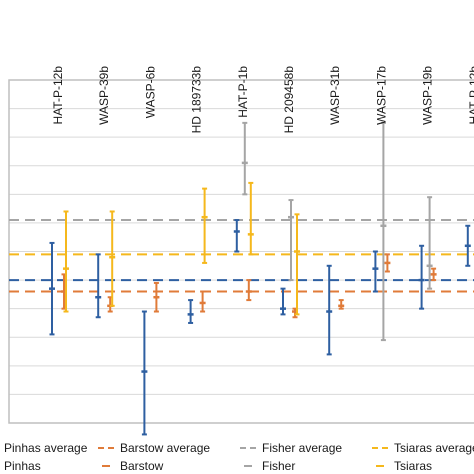 This screenshot has height=474, width=474. I want to click on legend-entry-series: Pinhas, so click(22, 466).